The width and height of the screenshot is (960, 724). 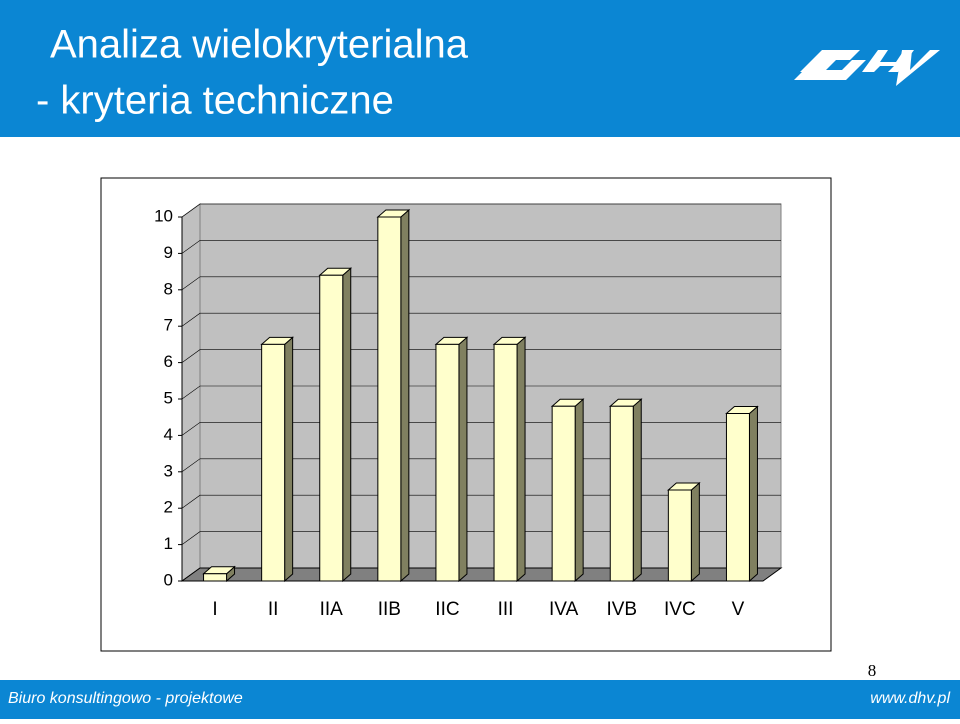 What do you see at coordinates (168, 252) in the screenshot?
I see `y-tick-label: 9` at bounding box center [168, 252].